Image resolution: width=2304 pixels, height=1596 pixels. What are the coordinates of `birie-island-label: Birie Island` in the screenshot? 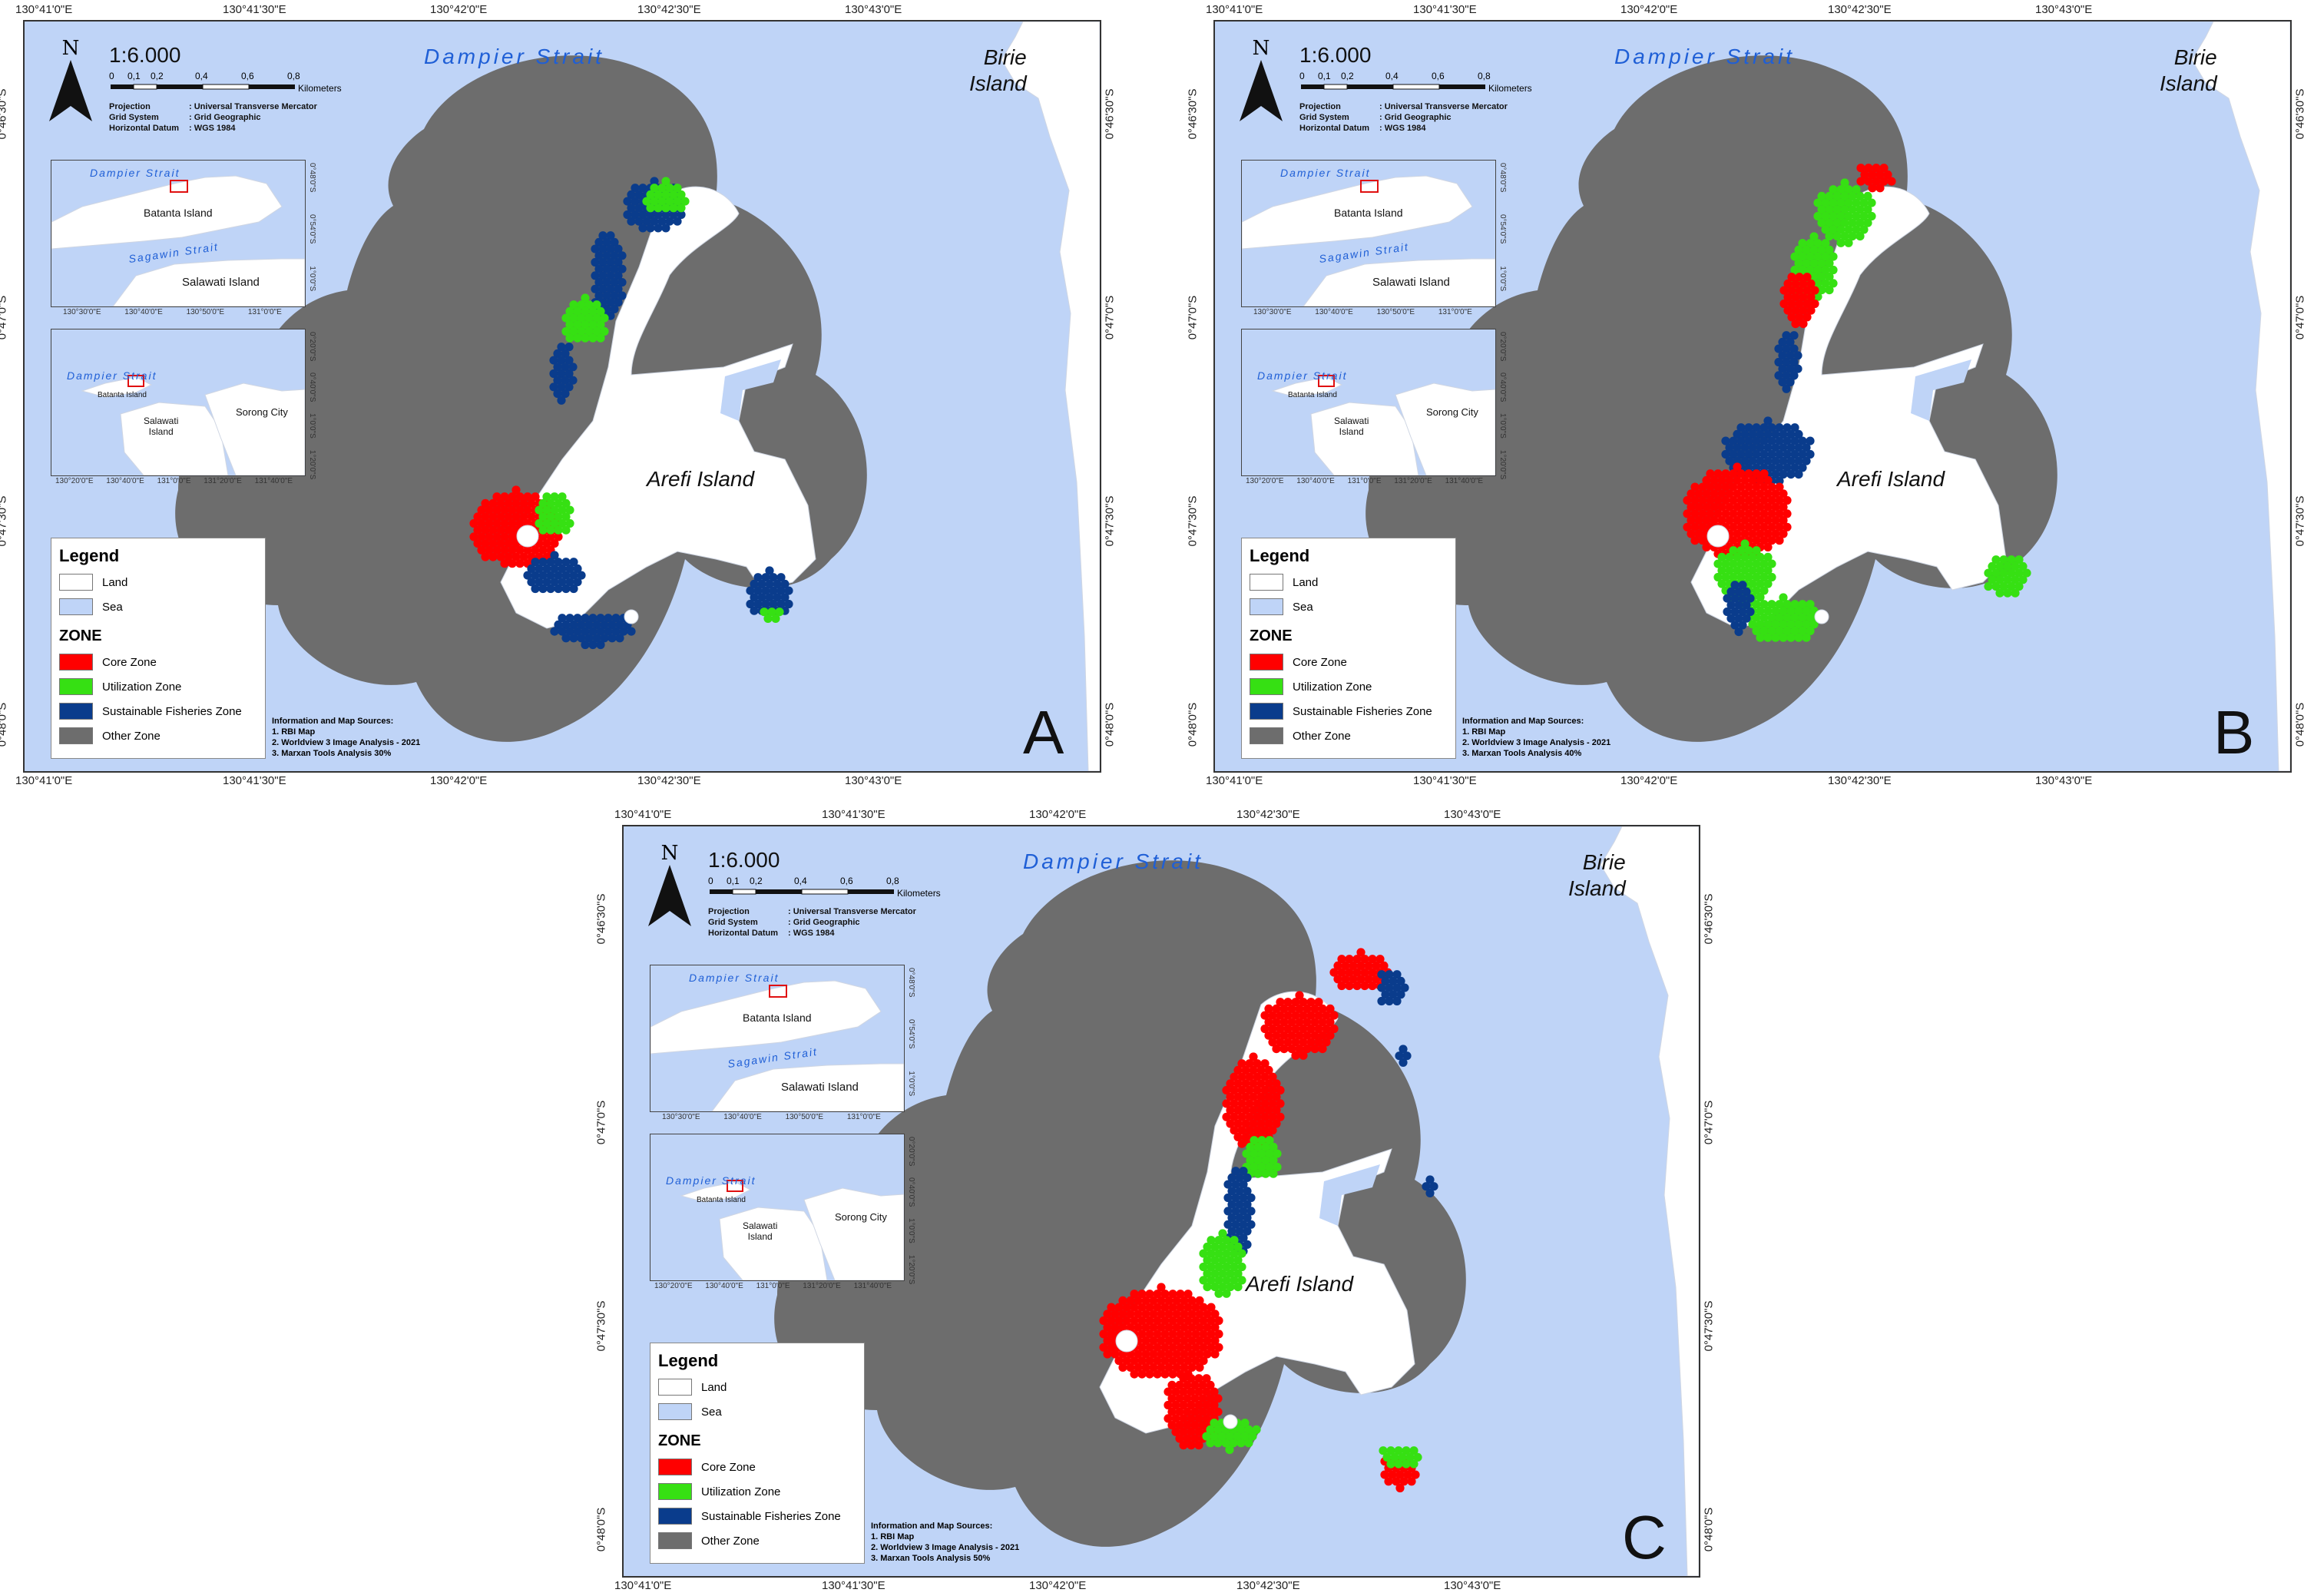 It's located at (998, 71).